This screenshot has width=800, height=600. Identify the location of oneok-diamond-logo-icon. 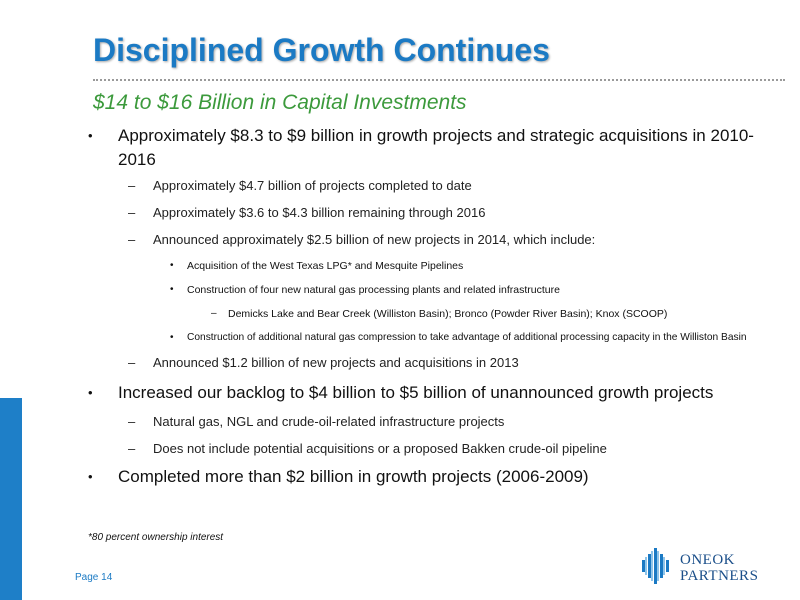
(655, 566).